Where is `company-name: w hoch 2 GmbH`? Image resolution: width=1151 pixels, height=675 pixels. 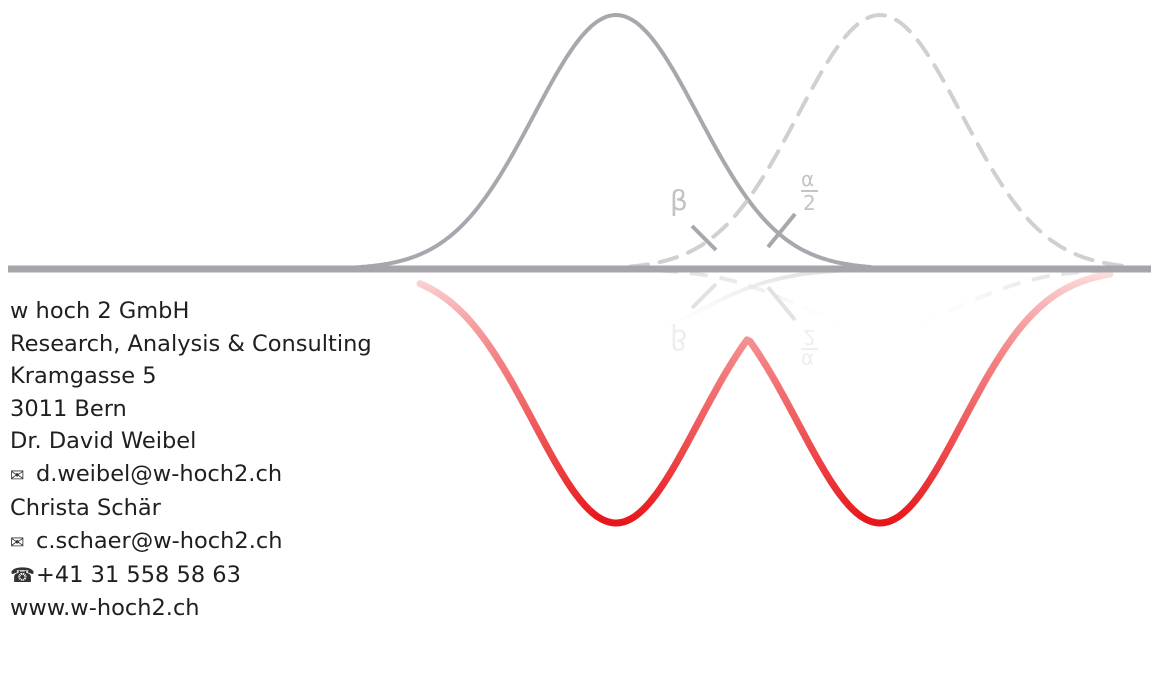 company-name: w hoch 2 GmbH is located at coordinates (100, 311).